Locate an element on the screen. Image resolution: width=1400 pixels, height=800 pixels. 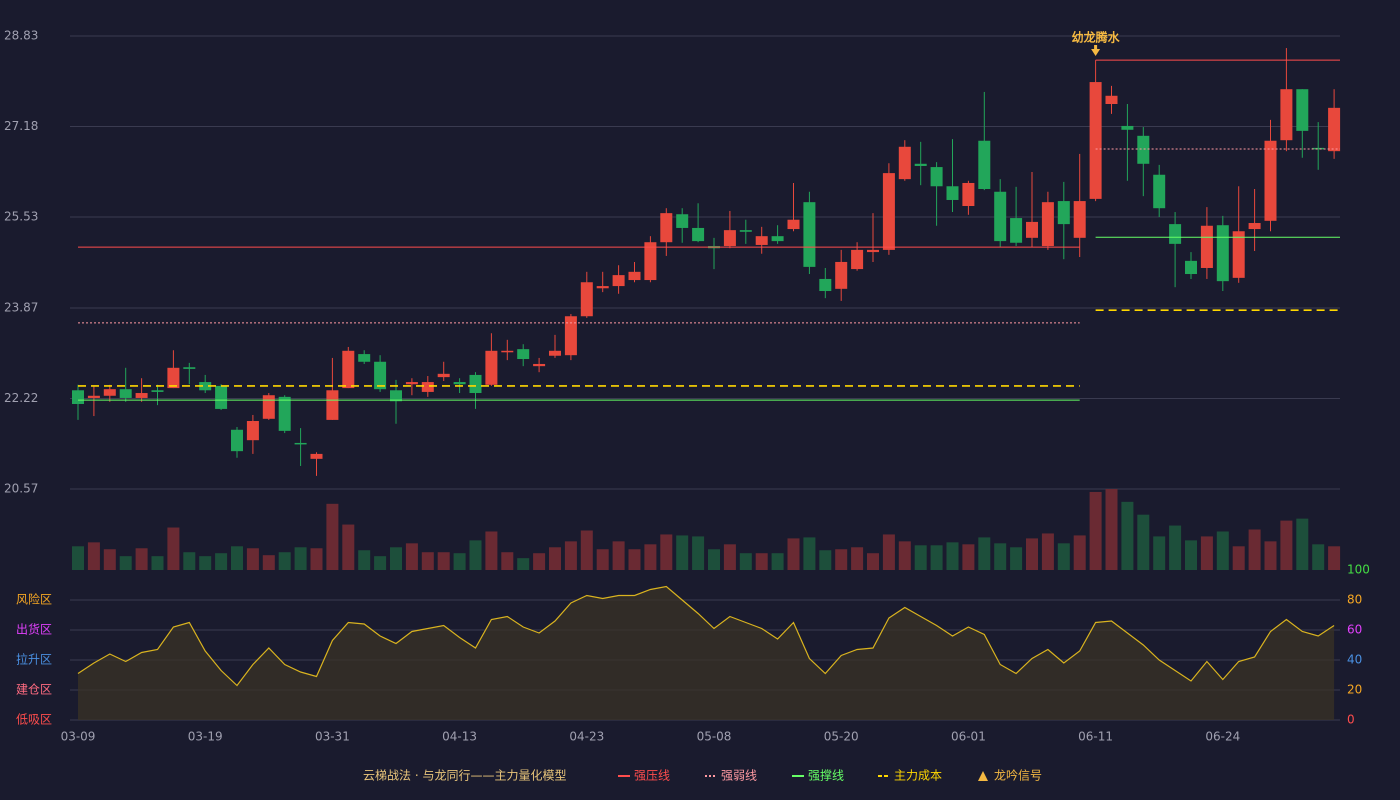
legend-label: 强撑线 is located at coordinates (826, 775).